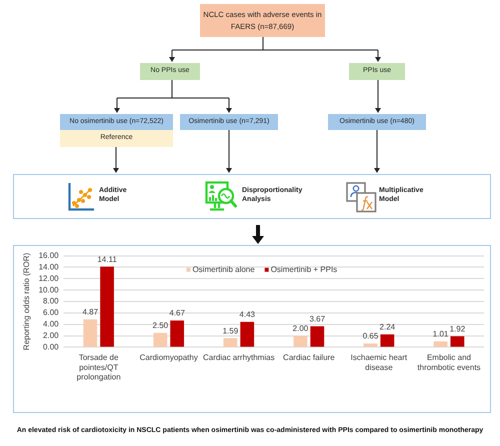 Image resolution: width=500 pixels, height=446 pixels. Describe the element at coordinates (440, 334) in the screenshot. I see `data-label: 1.01` at that location.